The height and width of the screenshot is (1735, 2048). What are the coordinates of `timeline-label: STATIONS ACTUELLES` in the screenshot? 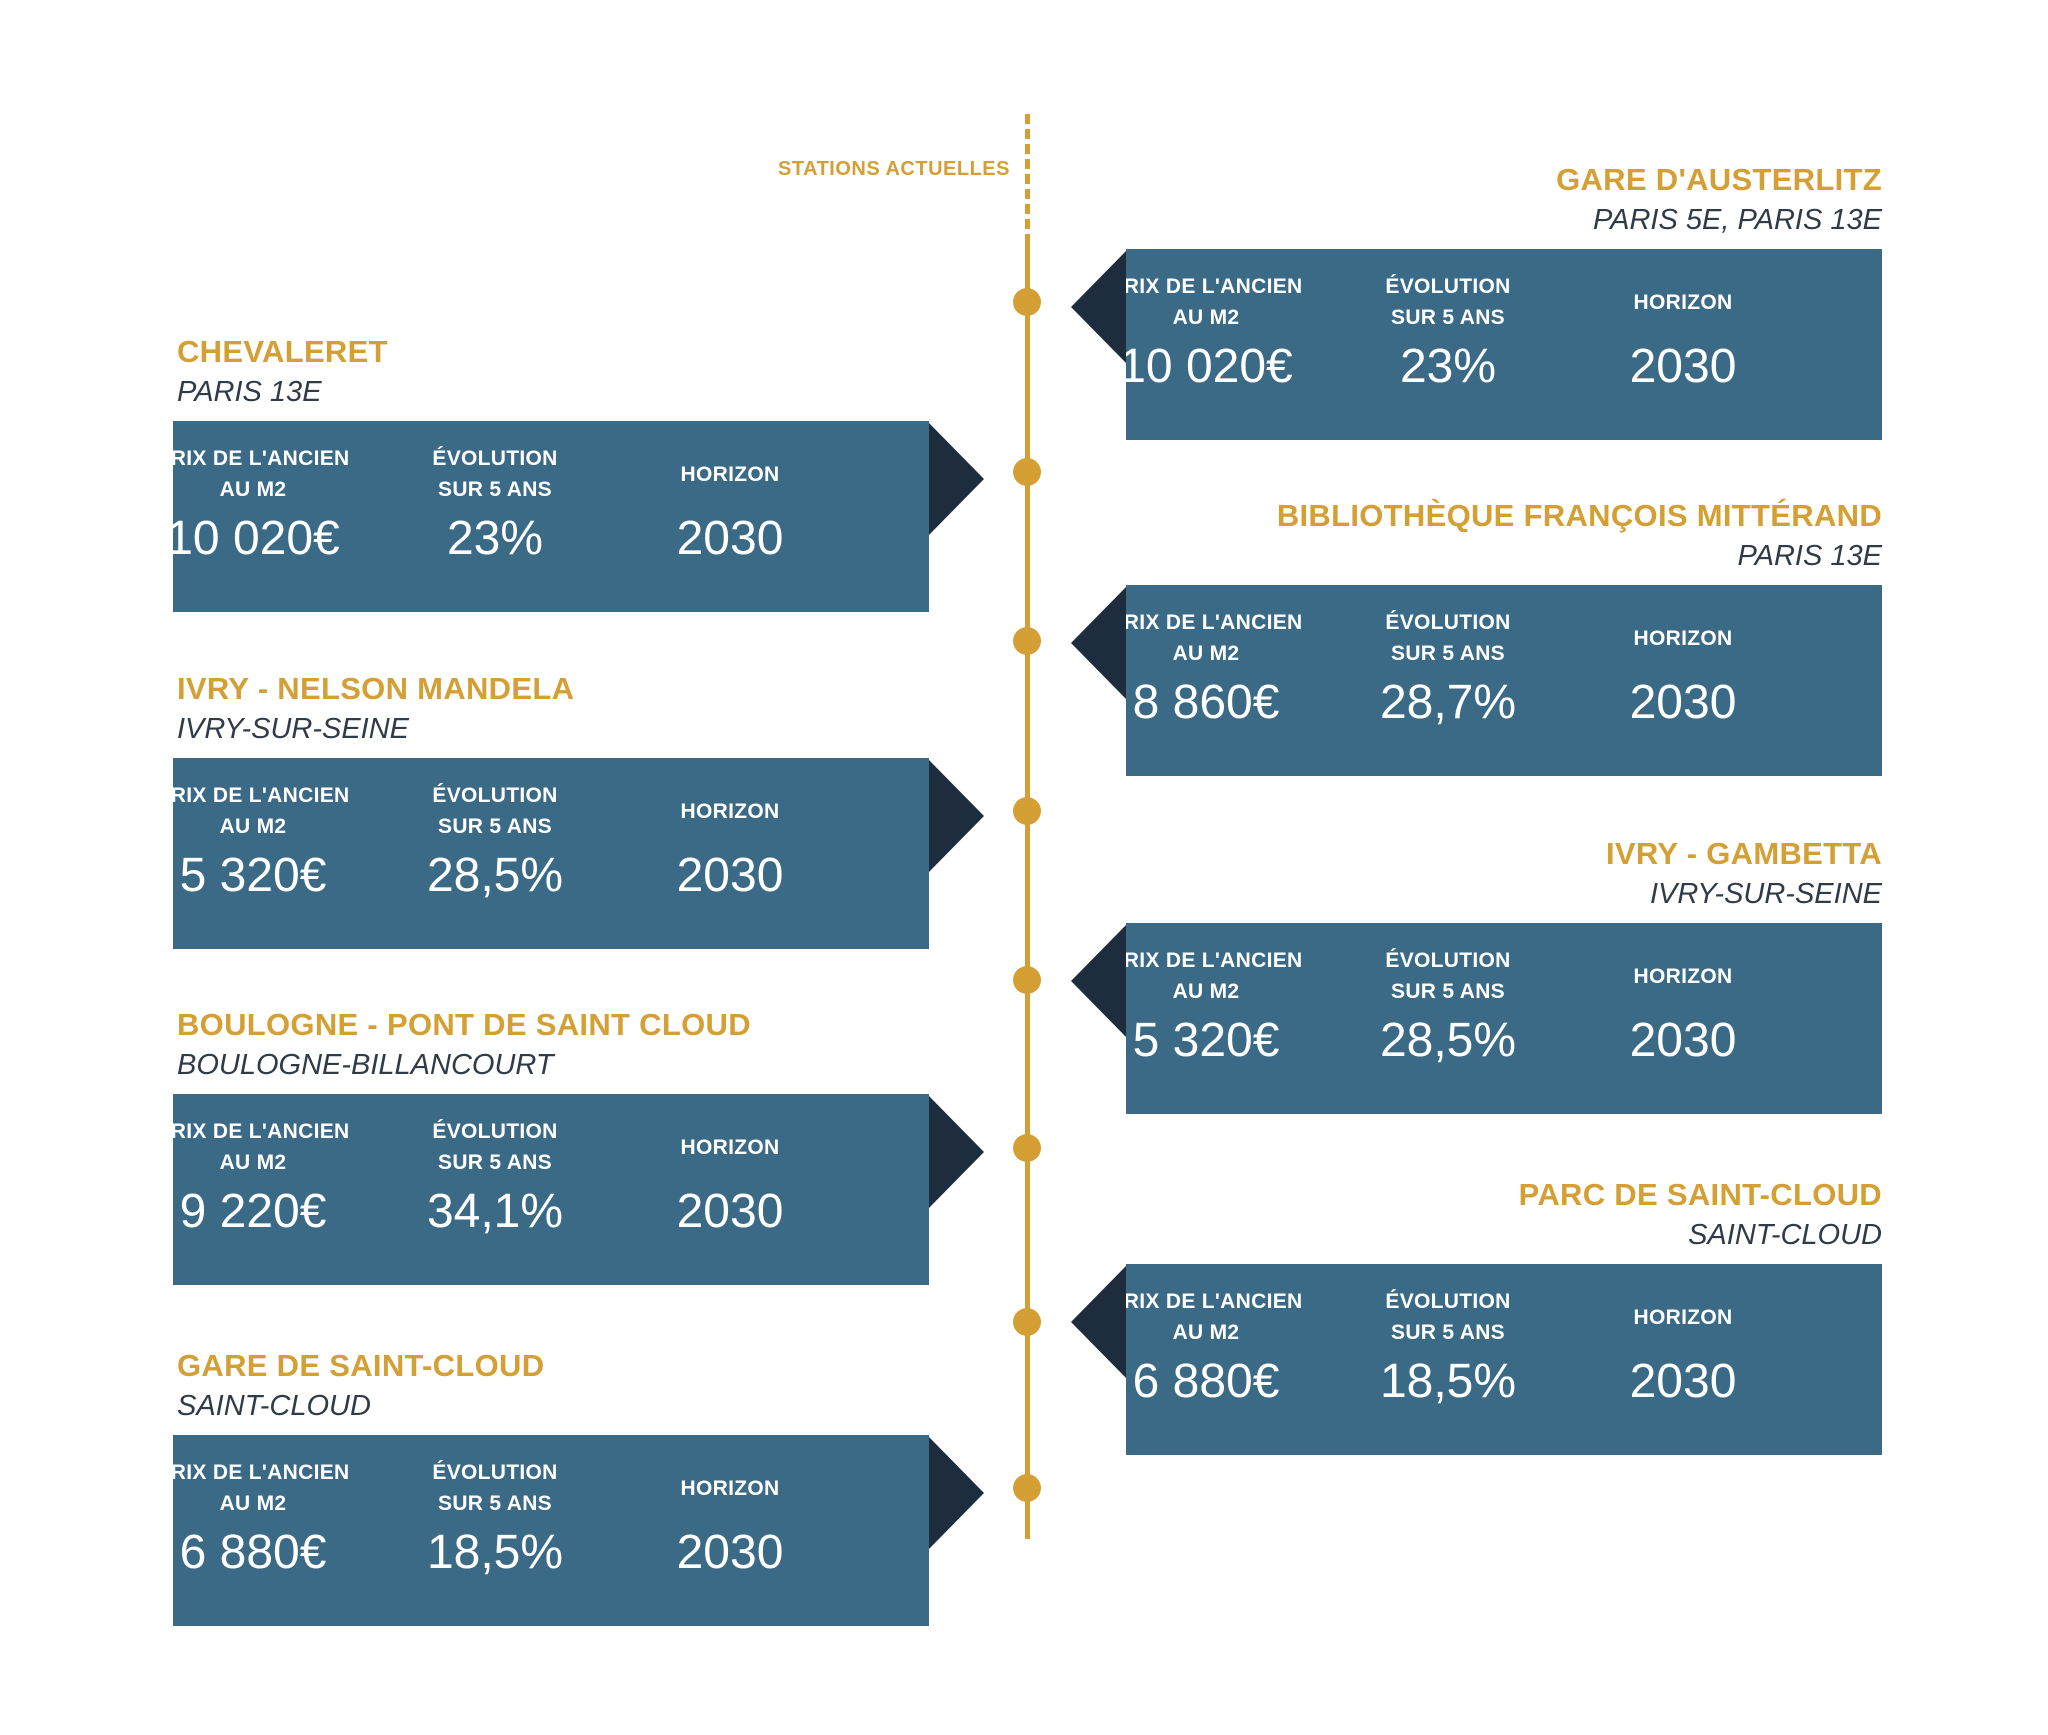 It's located at (894, 169).